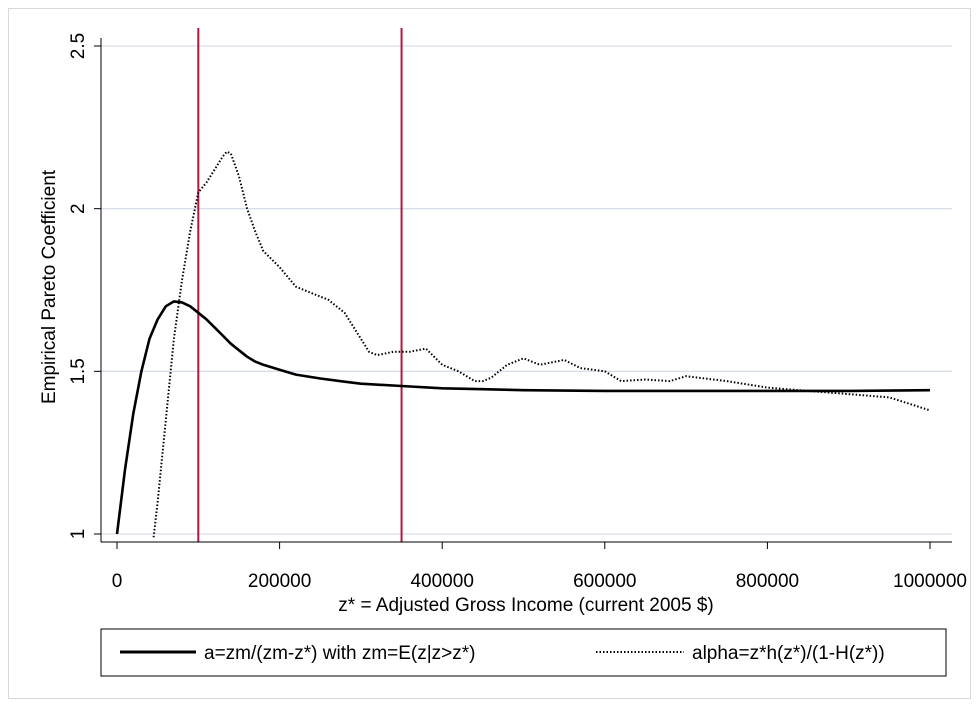 This screenshot has height=709, width=979. Describe the element at coordinates (340, 653) in the screenshot. I see `legend-label-a: a=zm/(zm-z*) with zm=E(z|z>z*)` at that location.